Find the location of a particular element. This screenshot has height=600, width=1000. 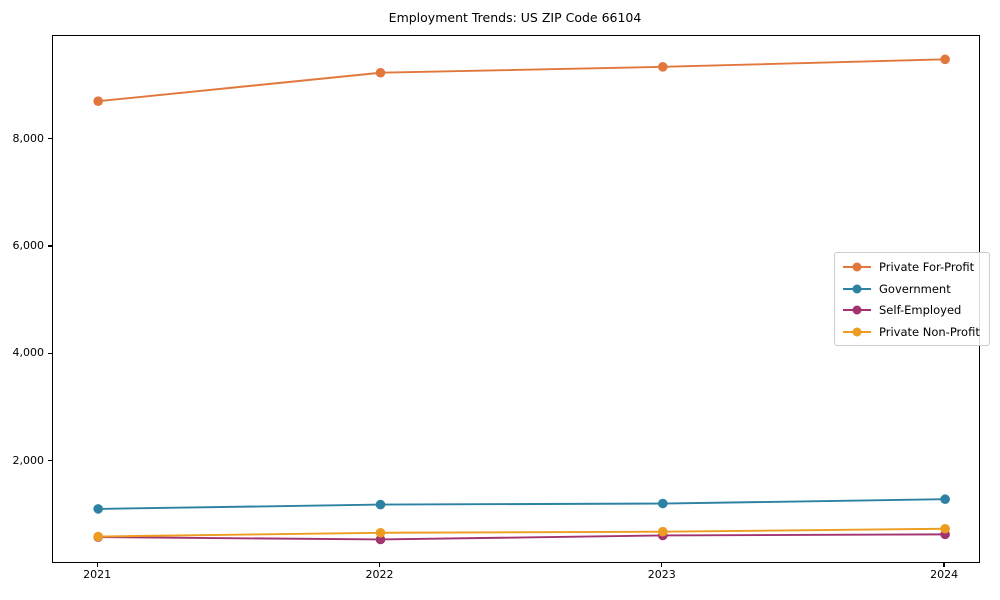

data-point-self-employed is located at coordinates (380, 539).